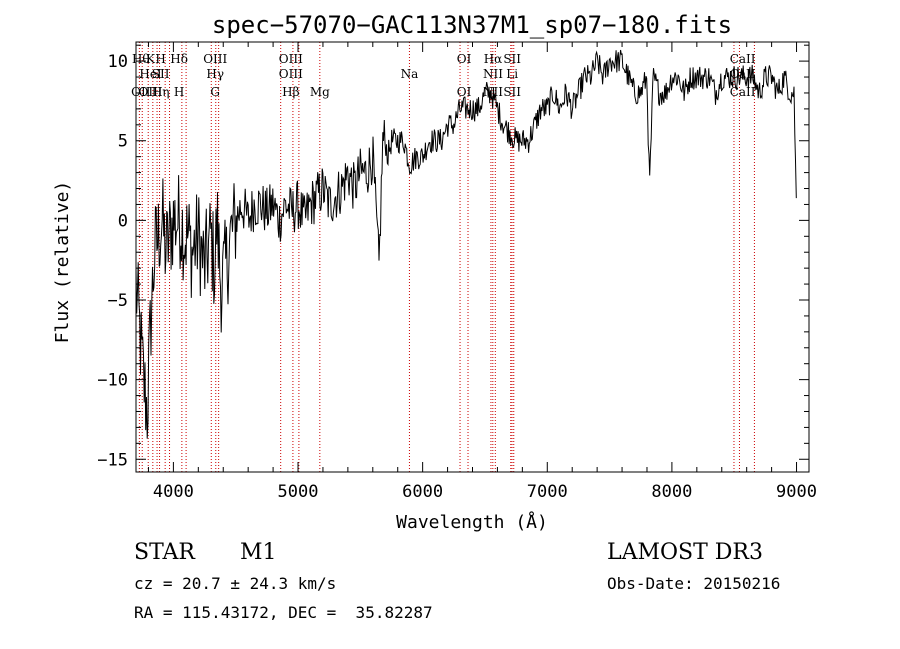 This screenshot has width=900, height=649. I want to click on x-tick-label: 8000, so click(671, 492).